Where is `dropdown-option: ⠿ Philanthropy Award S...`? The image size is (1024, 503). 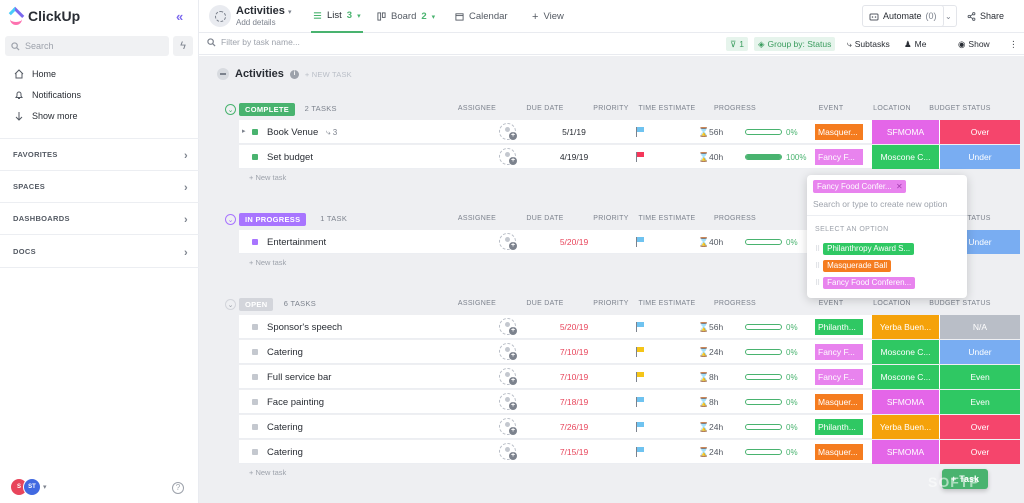 dropdown-option: ⠿ Philanthropy Award S... is located at coordinates (865, 249).